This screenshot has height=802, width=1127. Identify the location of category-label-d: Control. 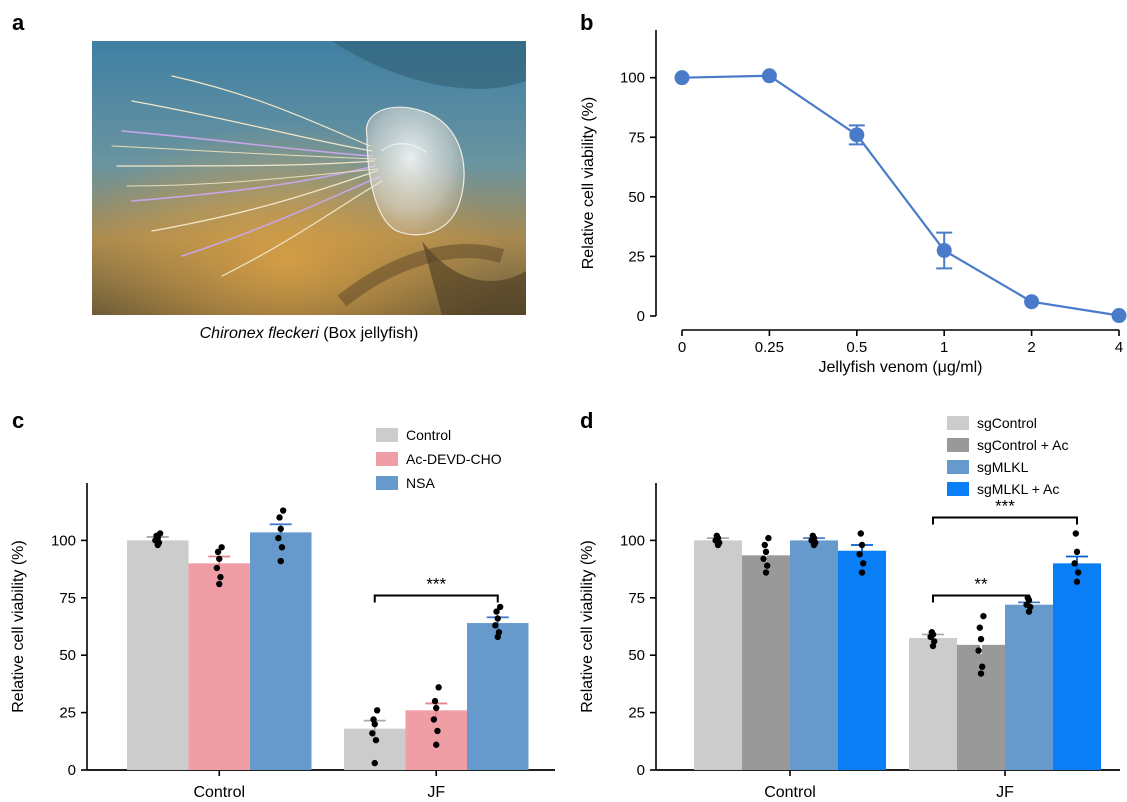
(790, 792).